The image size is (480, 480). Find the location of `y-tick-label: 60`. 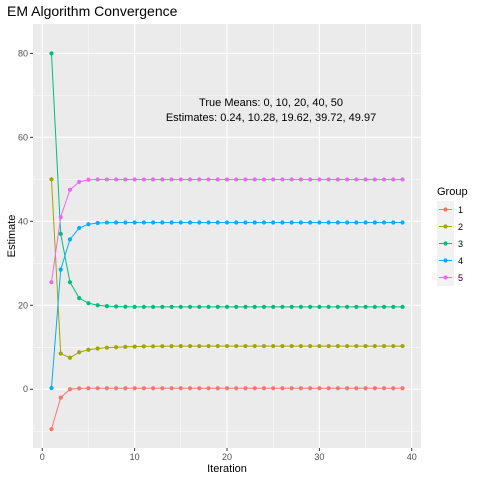

y-tick-label: 60 is located at coordinates (23, 137).